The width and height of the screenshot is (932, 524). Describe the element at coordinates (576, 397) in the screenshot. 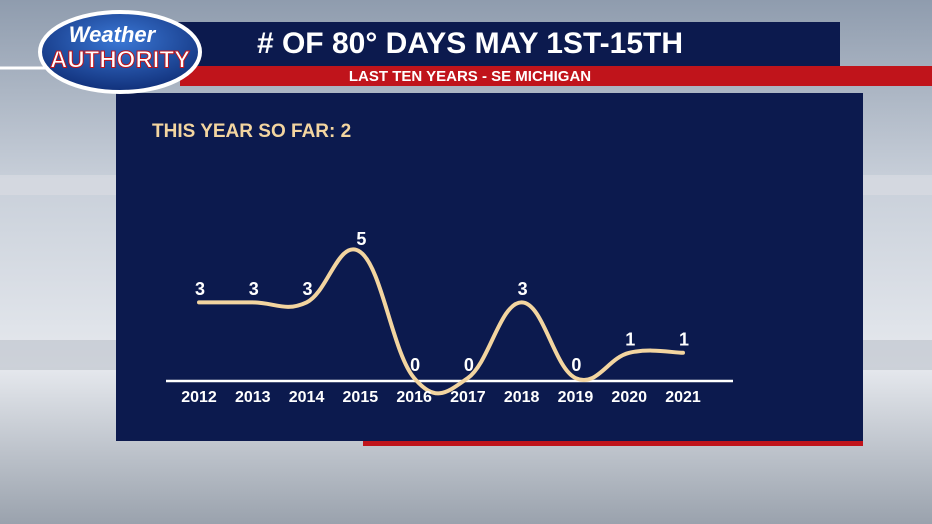

I see `x-tick-label: 2019` at that location.